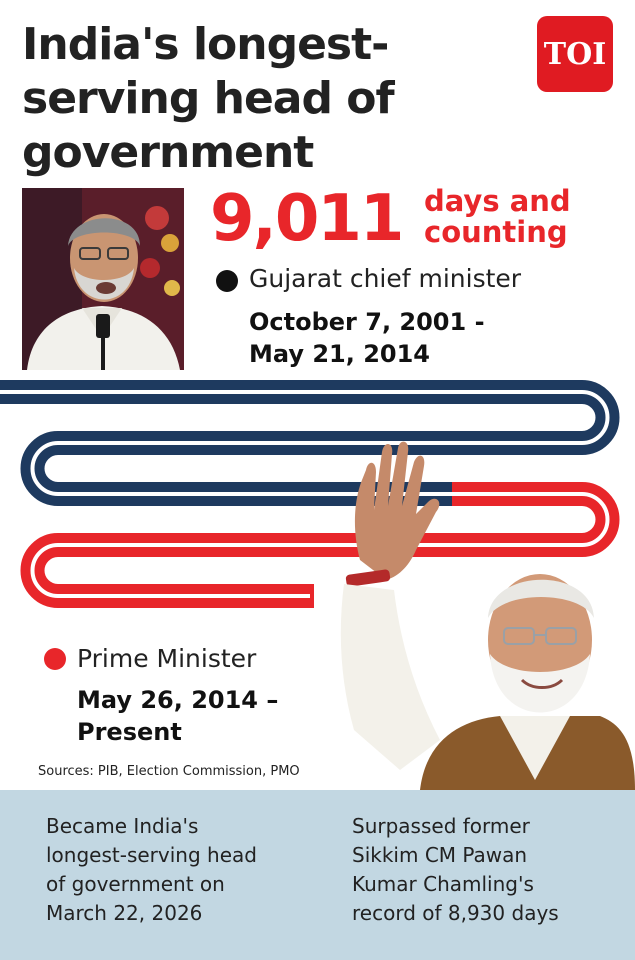  What do you see at coordinates (575, 54) in the screenshot?
I see `toi-logo: TOI` at bounding box center [575, 54].